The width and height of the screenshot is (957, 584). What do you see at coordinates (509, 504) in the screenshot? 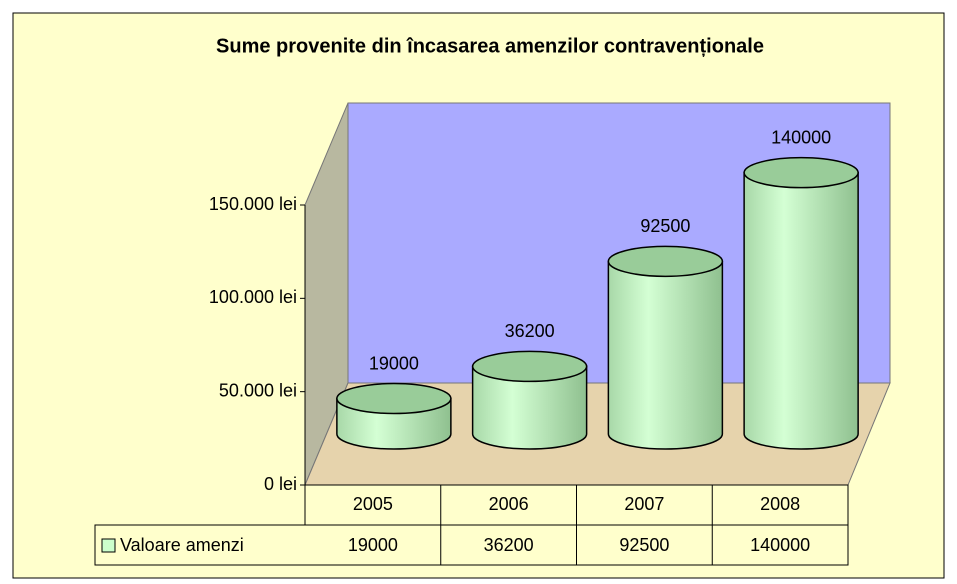
I see `x-tick-label: 2006` at bounding box center [509, 504].